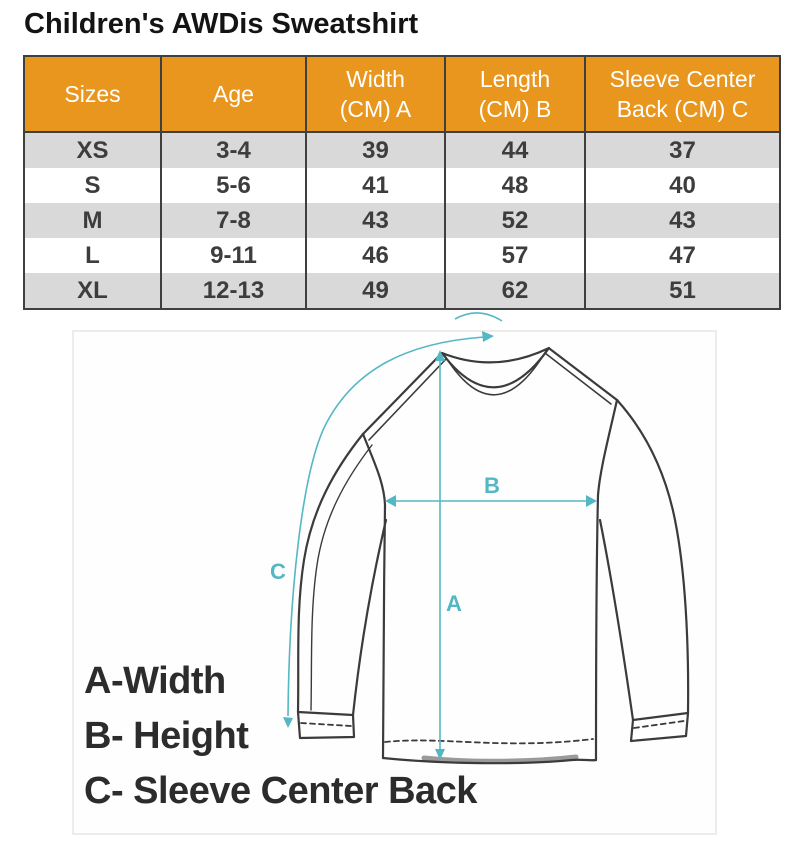  I want to click on length-cell: 52, so click(514, 220).